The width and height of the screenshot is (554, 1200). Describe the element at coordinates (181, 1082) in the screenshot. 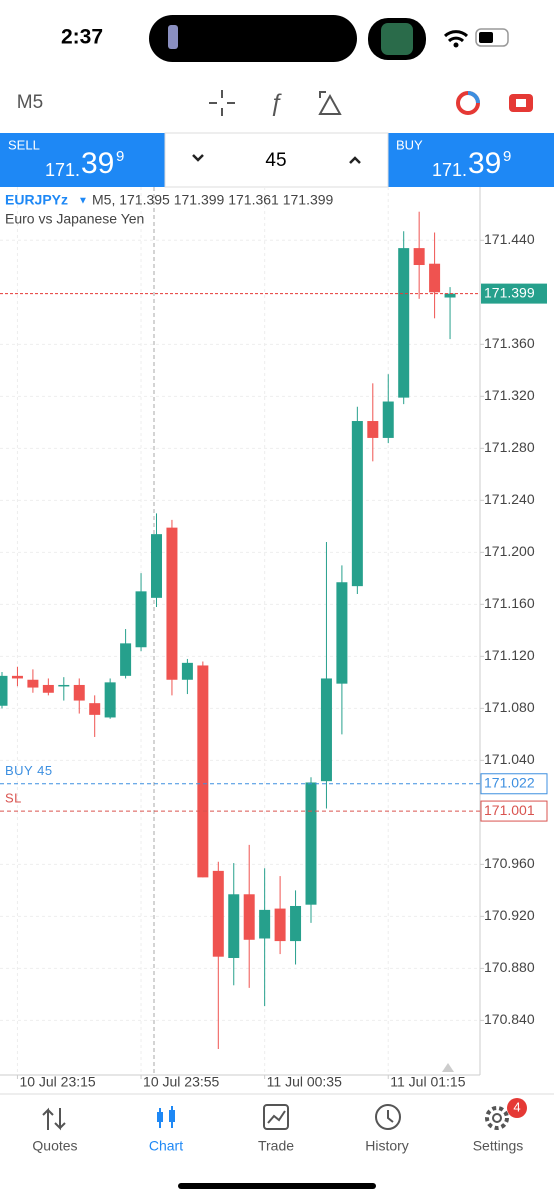

I see `x-tick-label: 10 Jul 23:55` at that location.